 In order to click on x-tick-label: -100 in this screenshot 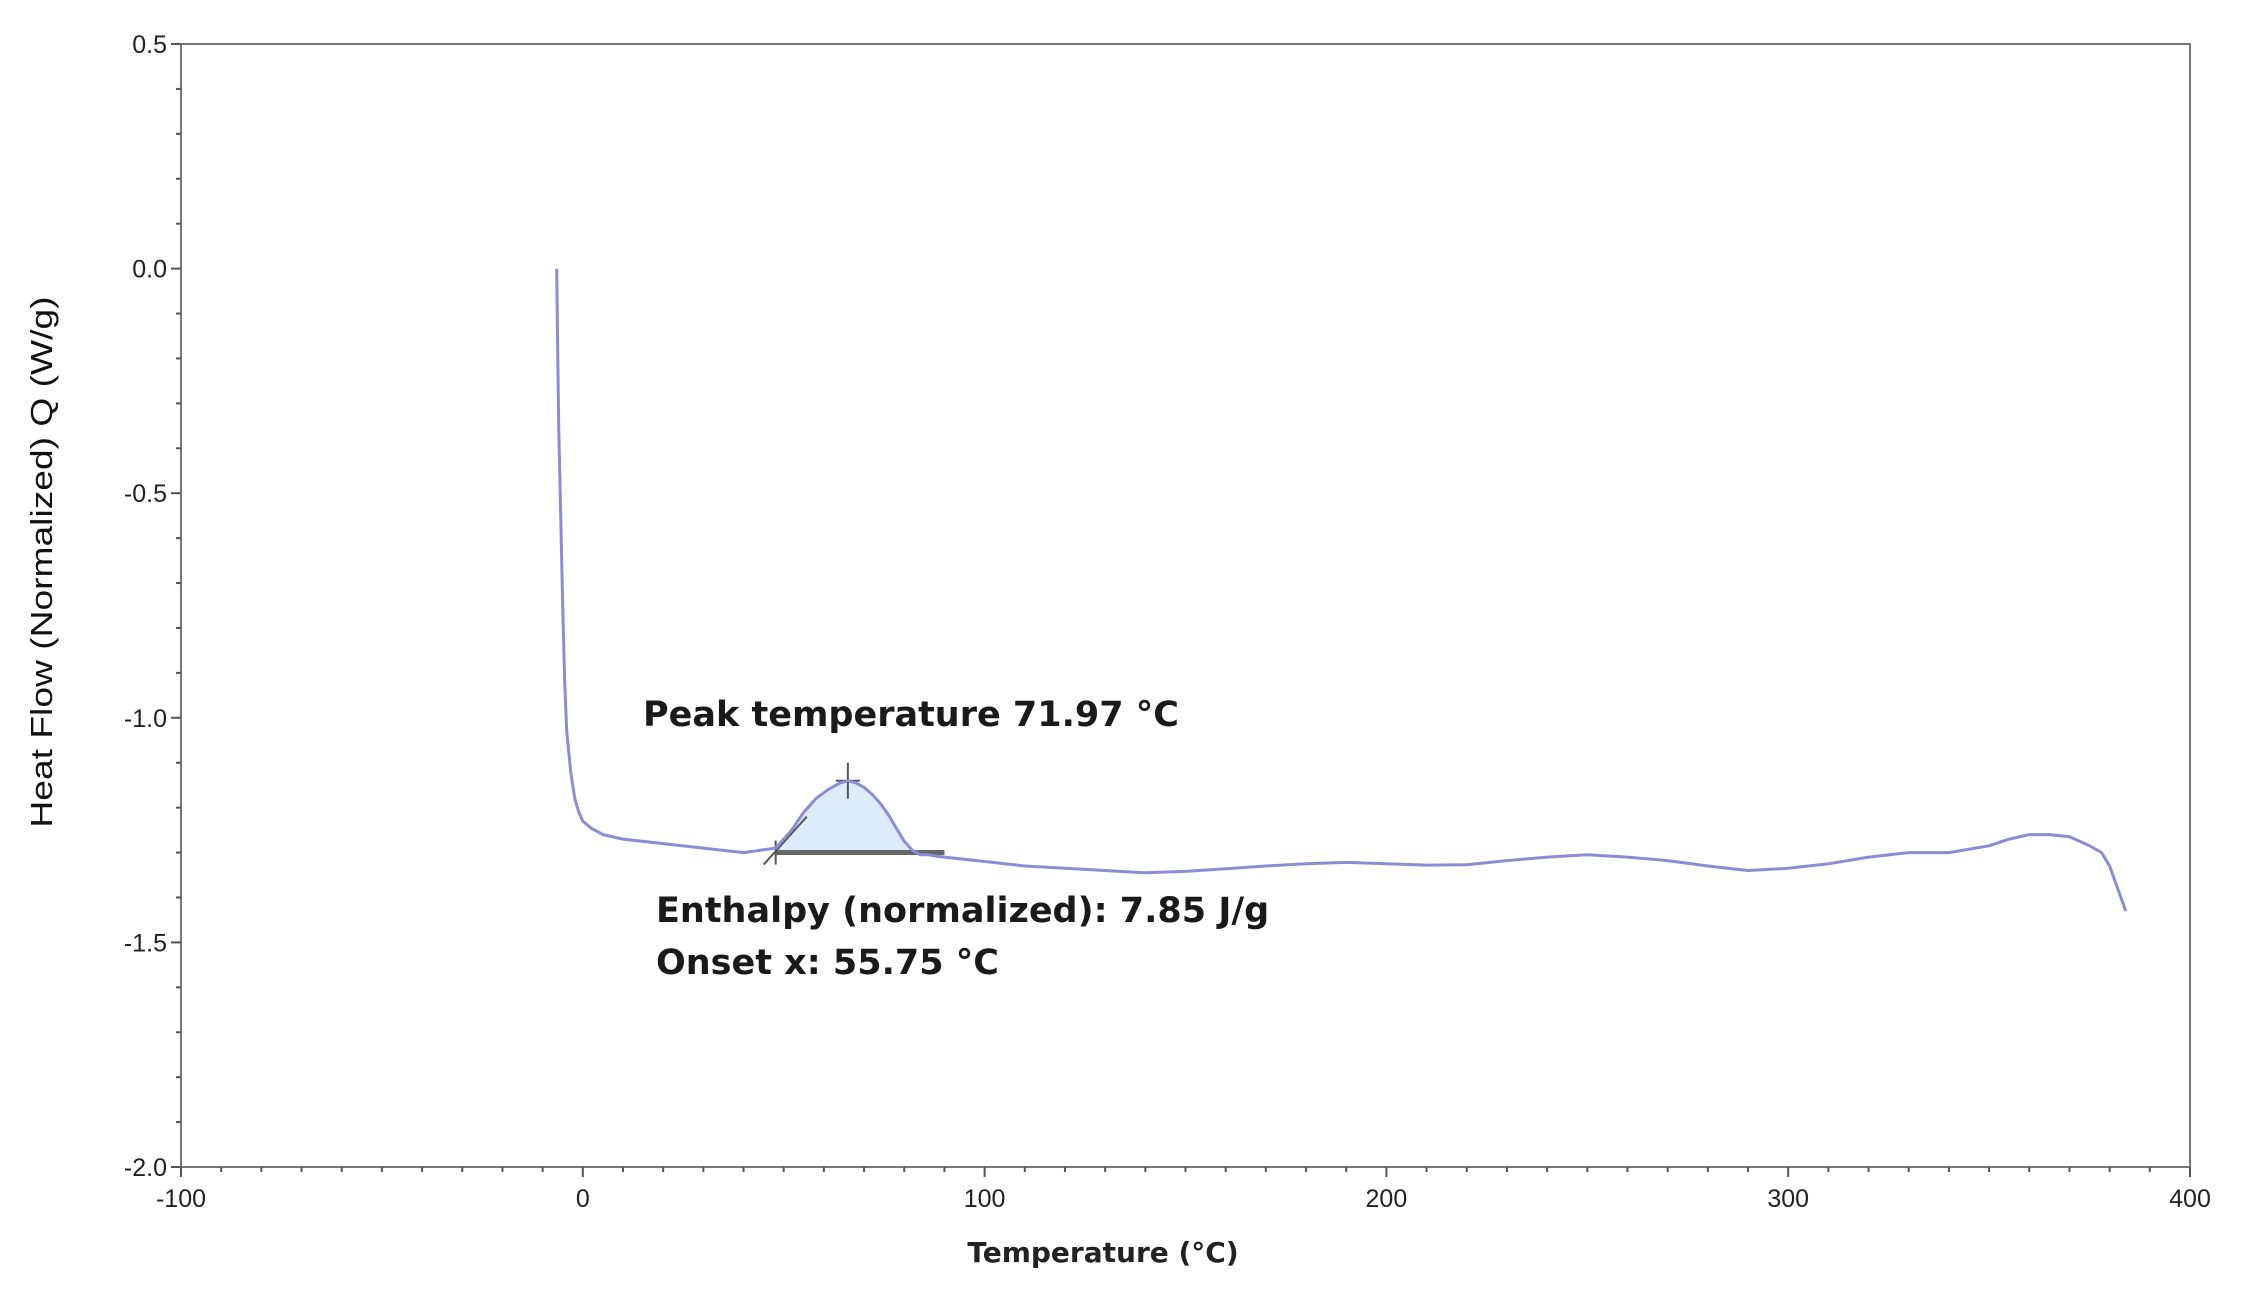, I will do `click(181, 1199)`.